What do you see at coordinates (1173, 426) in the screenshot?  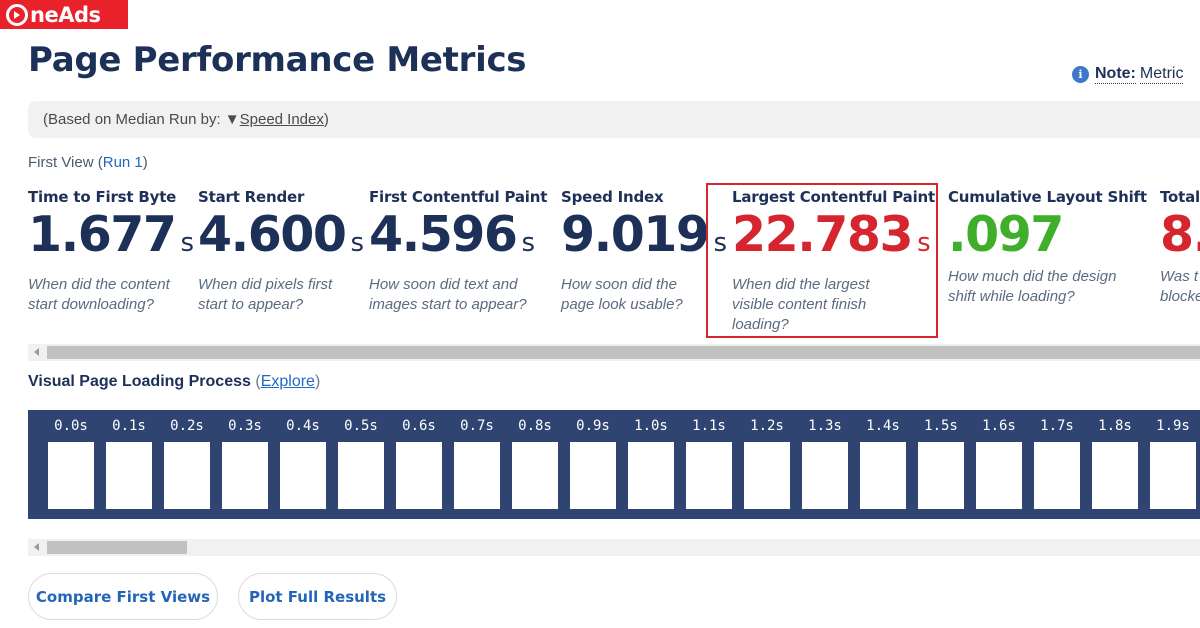 I see `frame-time-label: 1.9s` at bounding box center [1173, 426].